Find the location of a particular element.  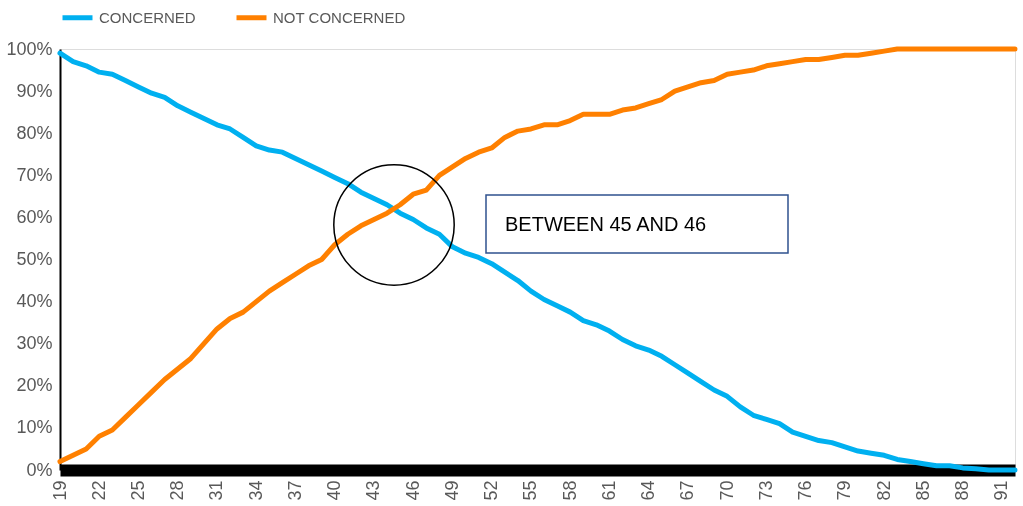

y-tick-label: 50% is located at coordinates (34, 259).